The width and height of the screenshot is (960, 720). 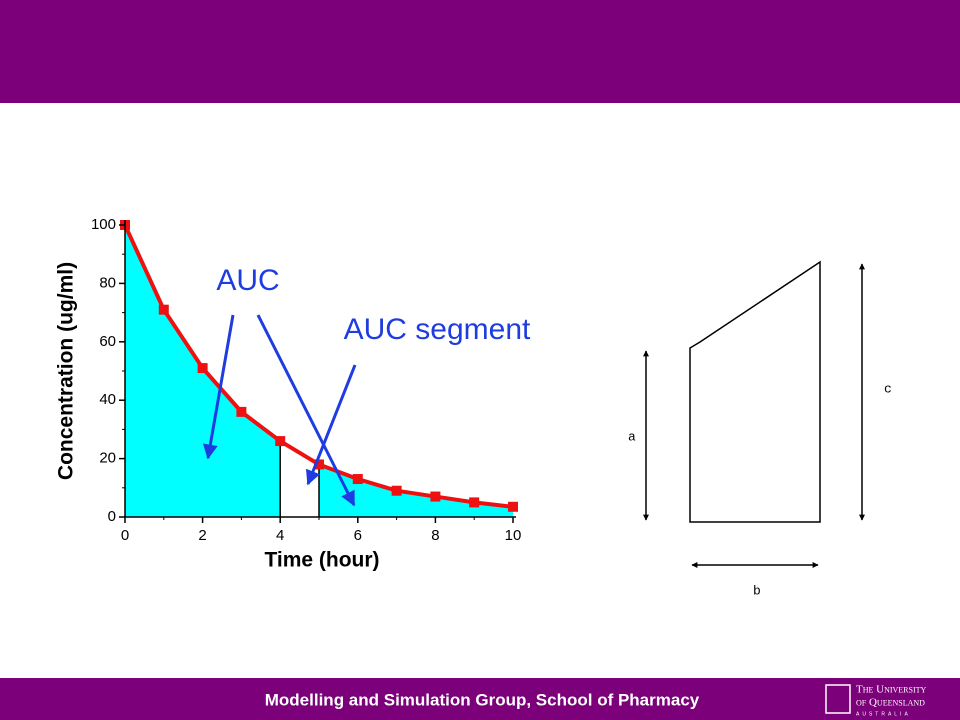 What do you see at coordinates (125, 535) in the screenshot?
I see `x-tick-label: 0` at bounding box center [125, 535].